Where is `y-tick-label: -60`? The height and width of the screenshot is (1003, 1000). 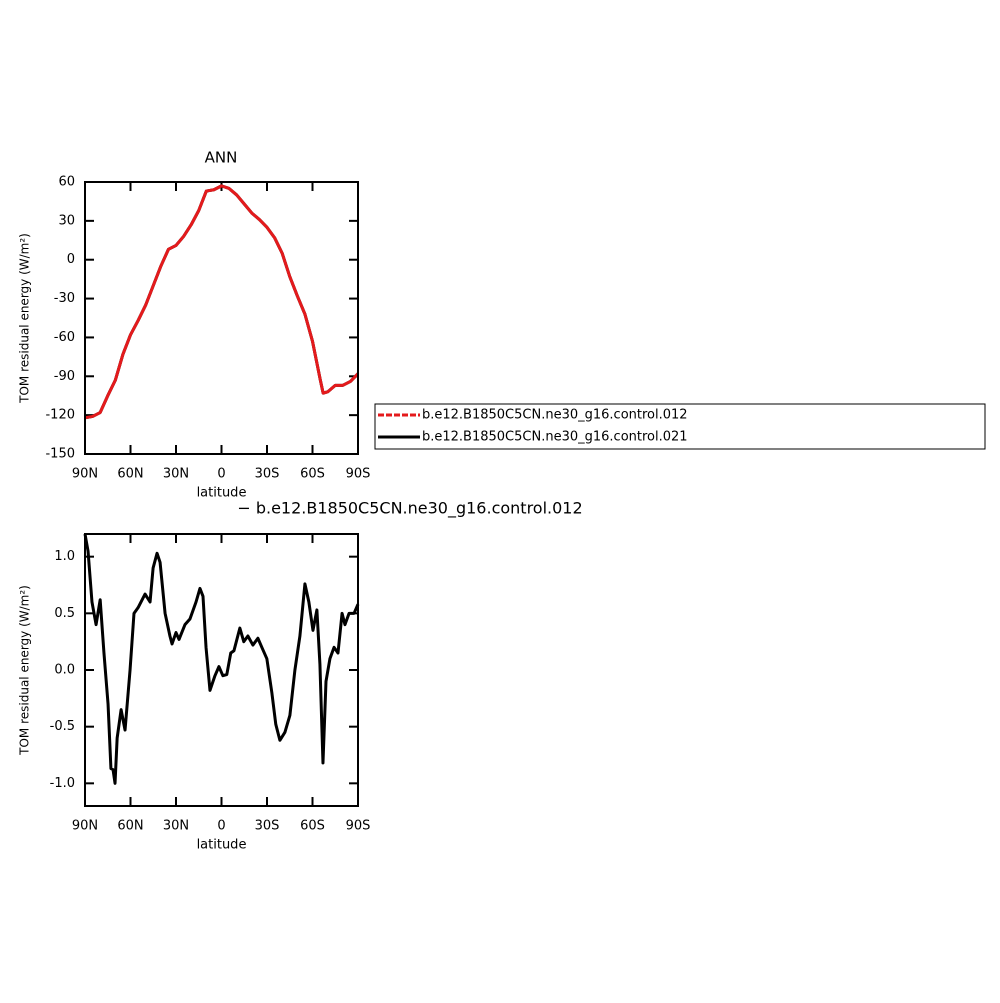
y-tick-label: -60 is located at coordinates (64, 337).